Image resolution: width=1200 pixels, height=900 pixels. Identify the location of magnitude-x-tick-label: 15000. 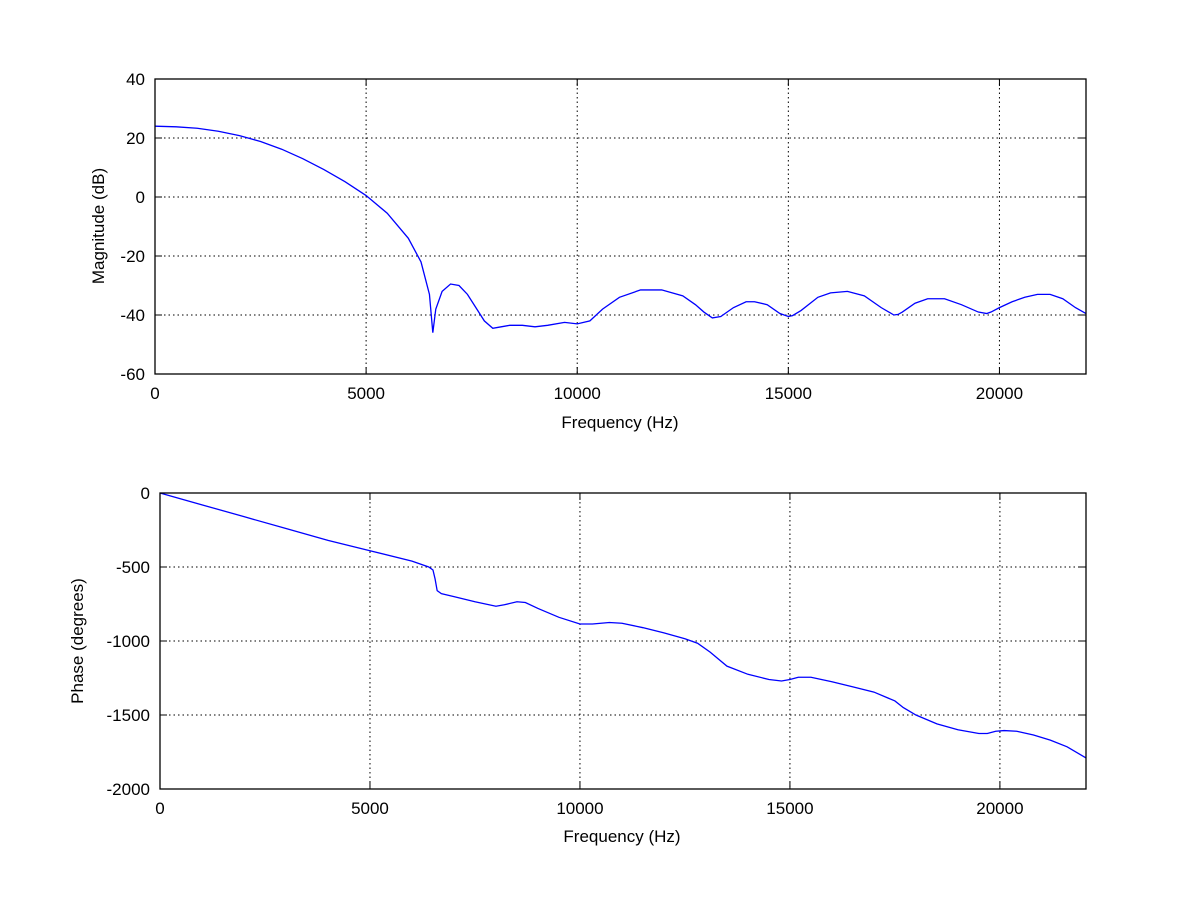
(788, 393).